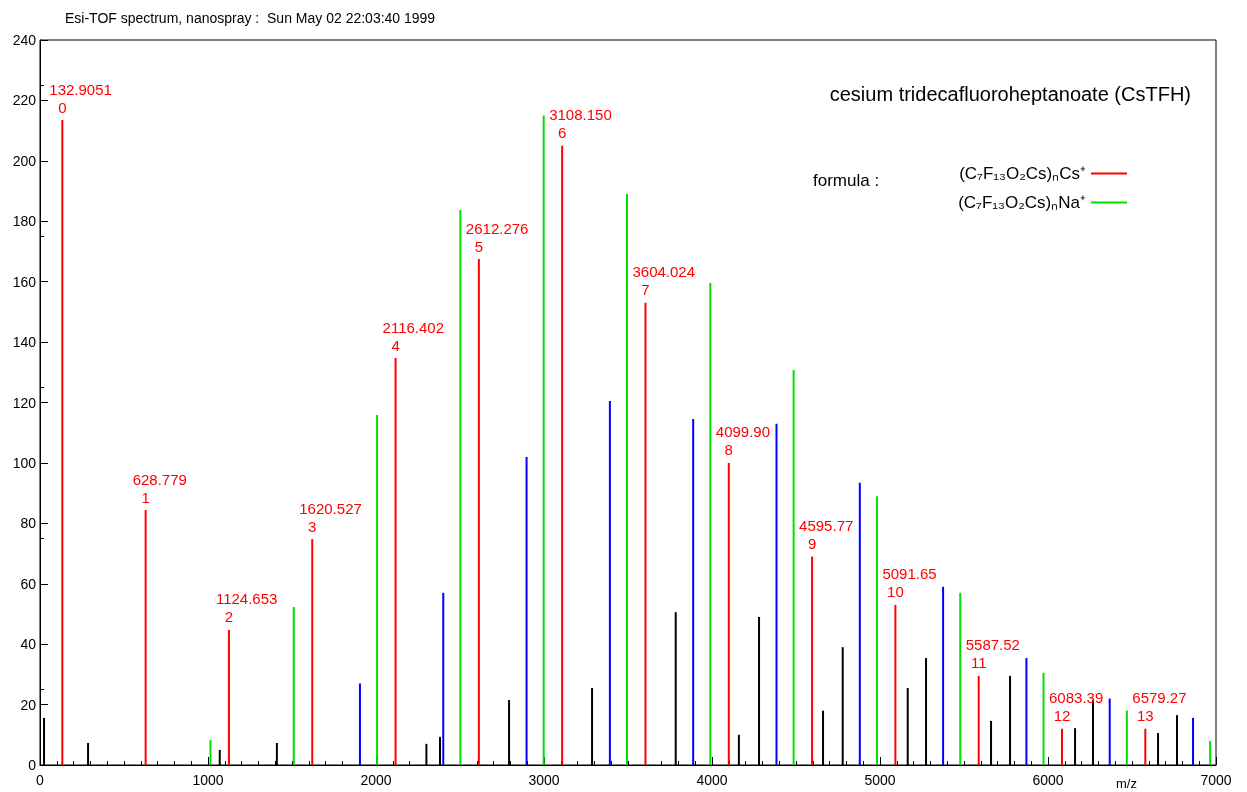 This screenshot has width=1247, height=792. Describe the element at coordinates (24, 100) in the screenshot. I see `y-tick-label: 220` at that location.